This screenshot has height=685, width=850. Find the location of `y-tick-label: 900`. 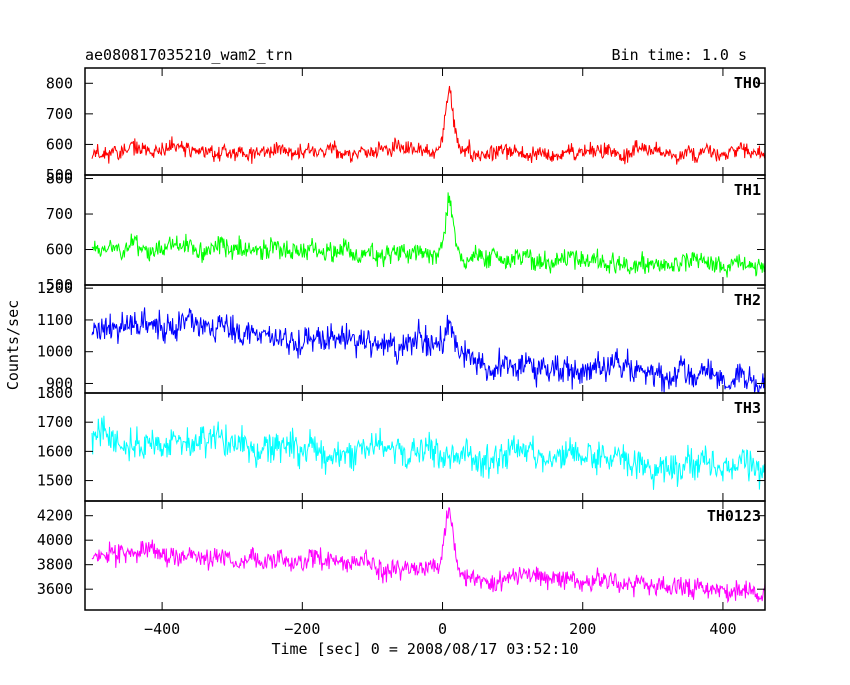

y-tick-label: 900 is located at coordinates (59, 383).